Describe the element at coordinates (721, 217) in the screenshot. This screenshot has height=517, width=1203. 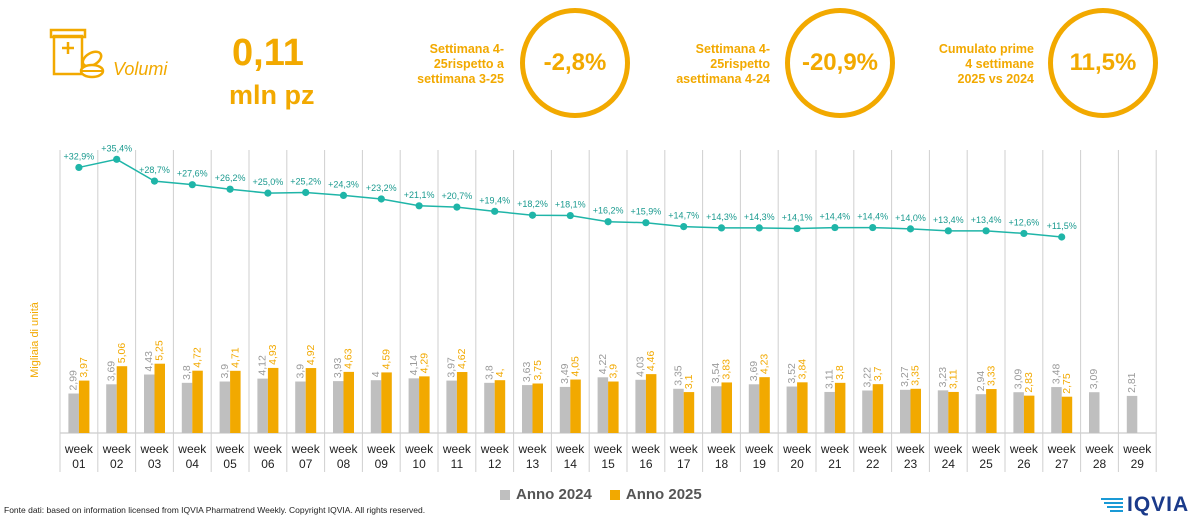
I see `growth-label: +14,3%` at that location.